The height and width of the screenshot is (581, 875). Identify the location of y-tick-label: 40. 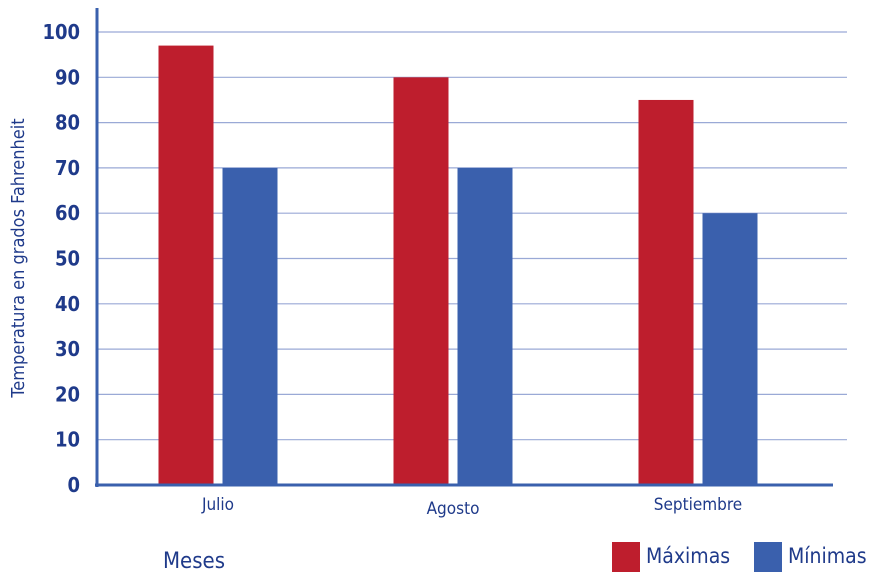
(67, 304).